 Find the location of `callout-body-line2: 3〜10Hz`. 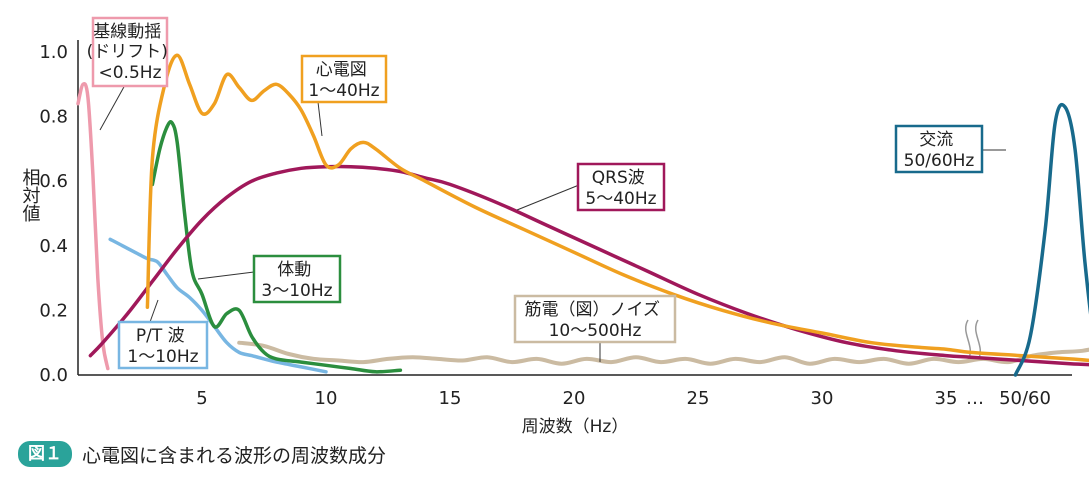

callout-body-line2: 3〜10Hz is located at coordinates (296, 291).